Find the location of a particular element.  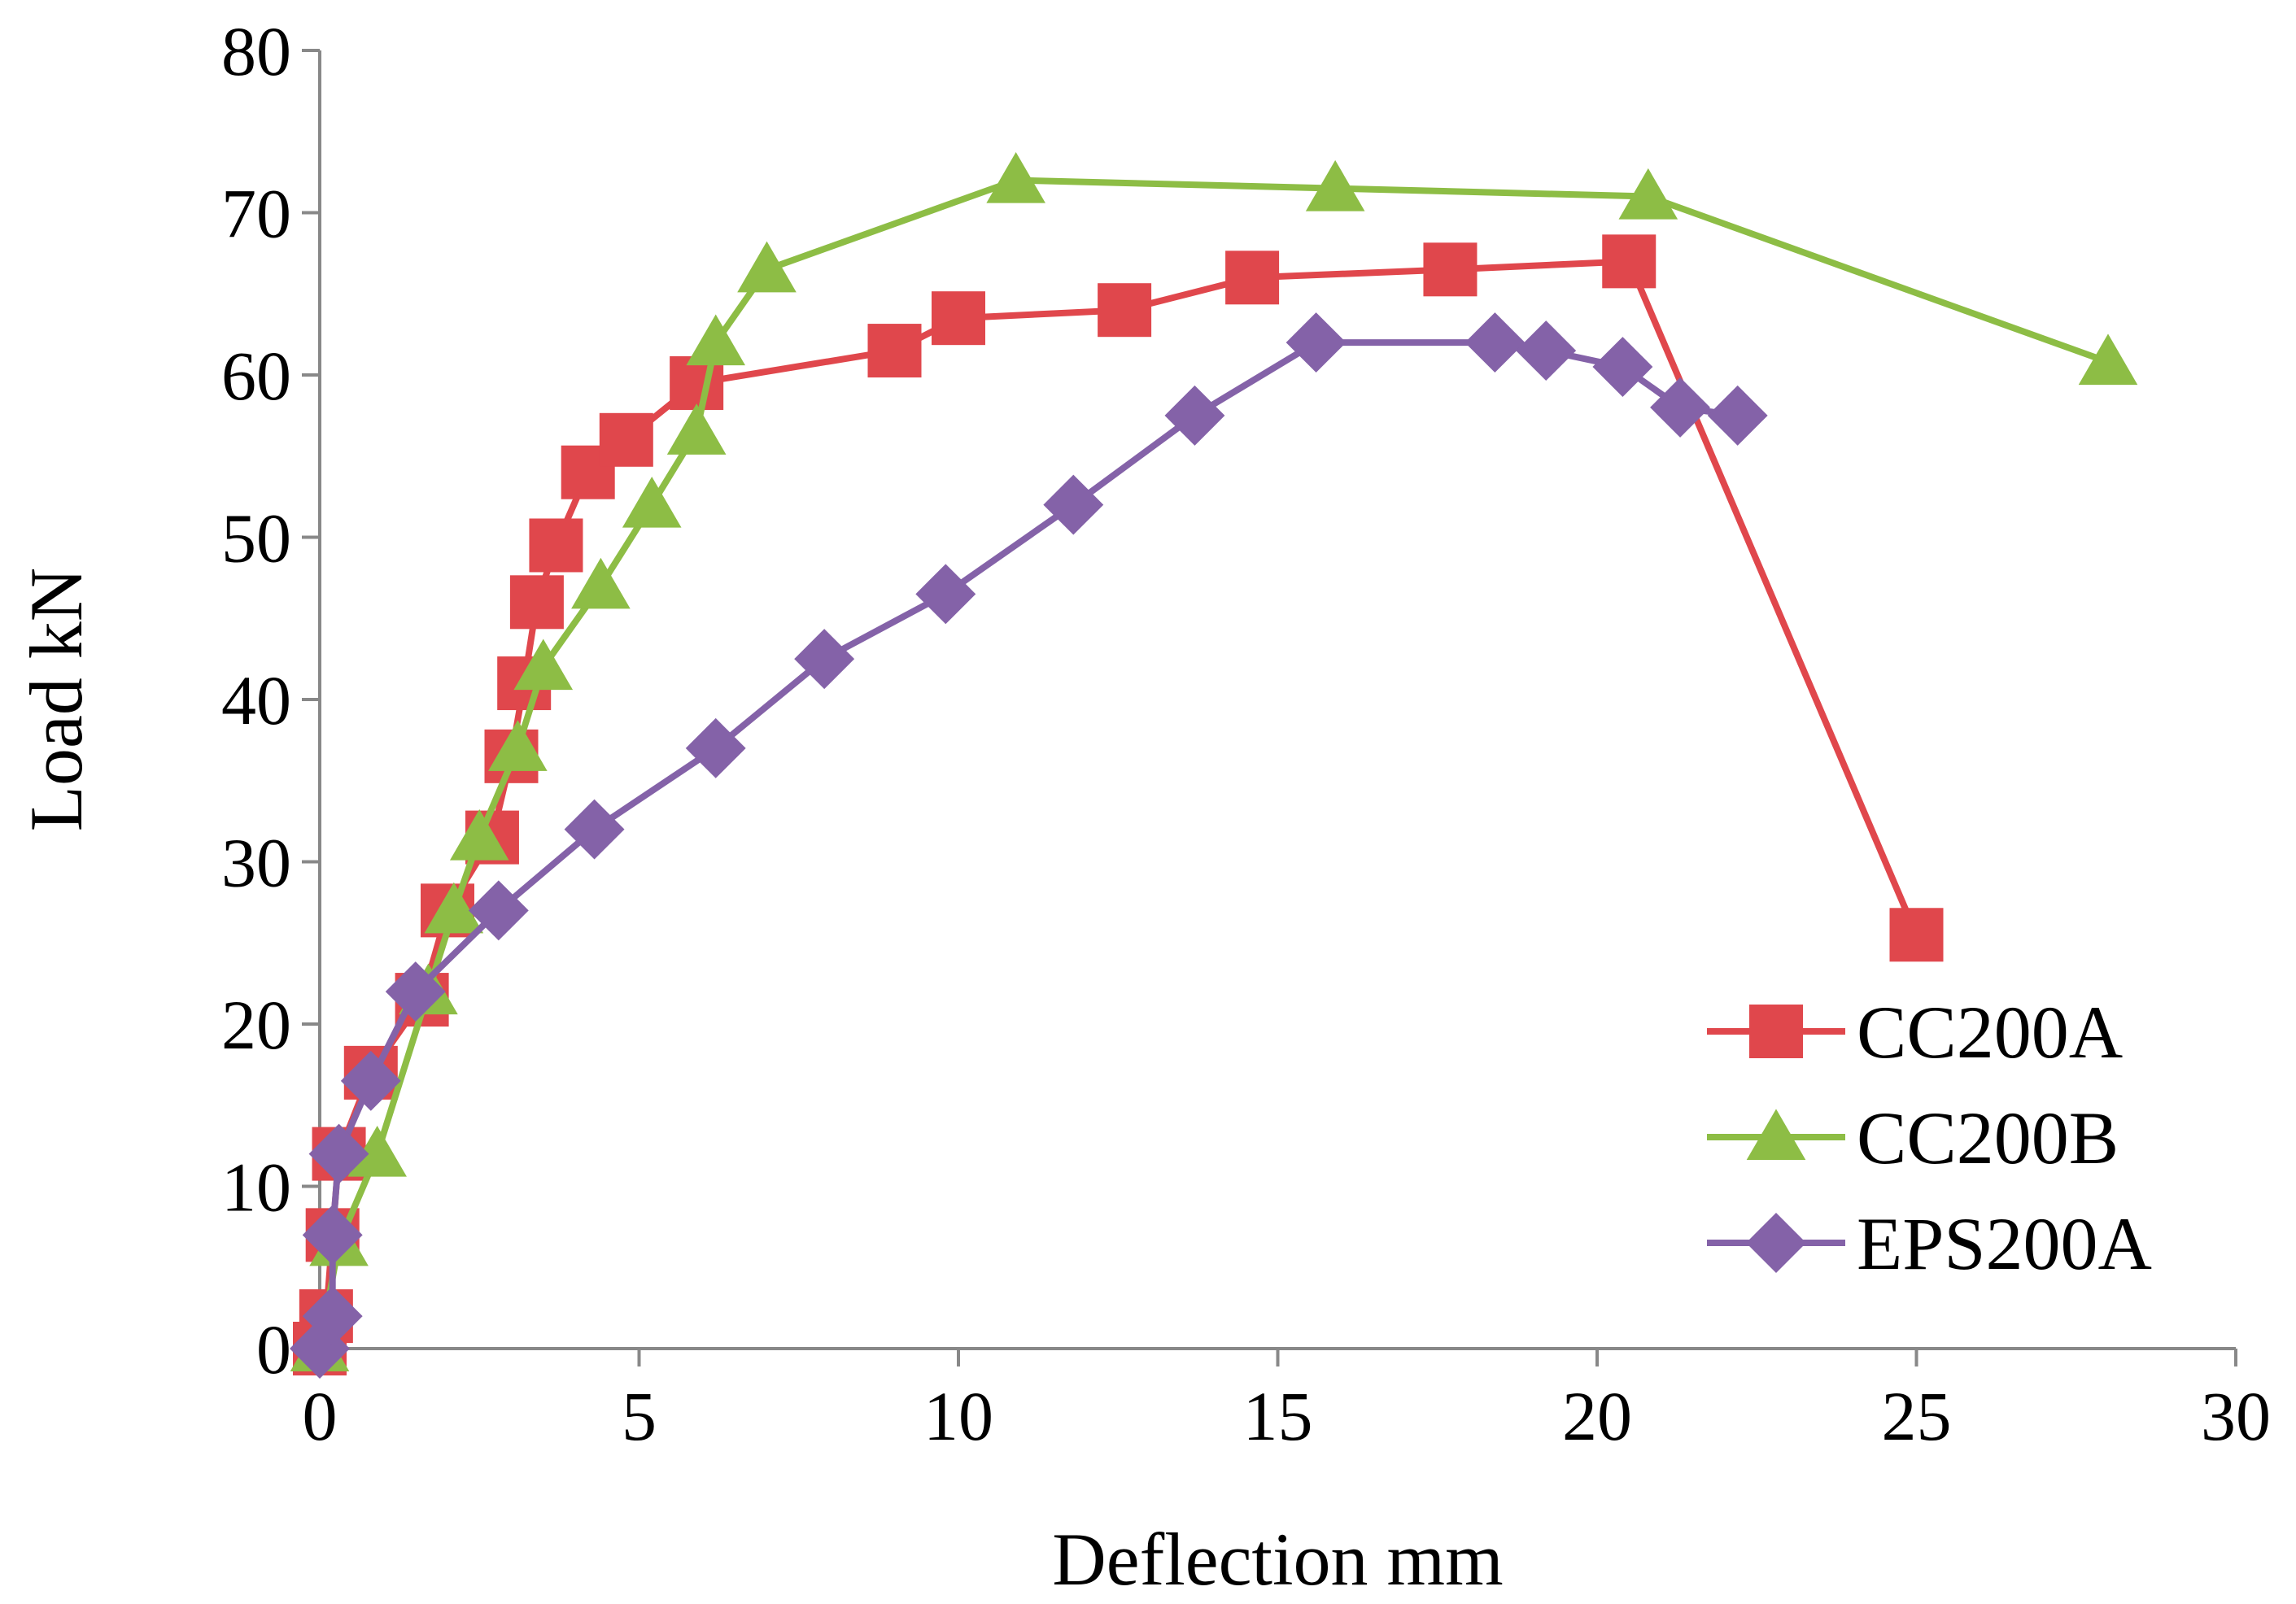

legend: CC200A CC200B EPS200A is located at coordinates (1929, 1138).